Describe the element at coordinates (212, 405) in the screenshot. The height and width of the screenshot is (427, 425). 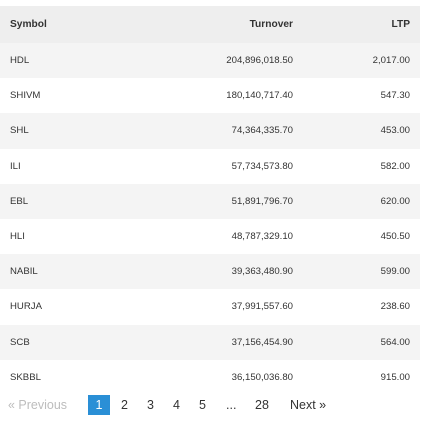
I see `pagination: « Previous 1 2 3 4 5 ... 28 Next »` at that location.